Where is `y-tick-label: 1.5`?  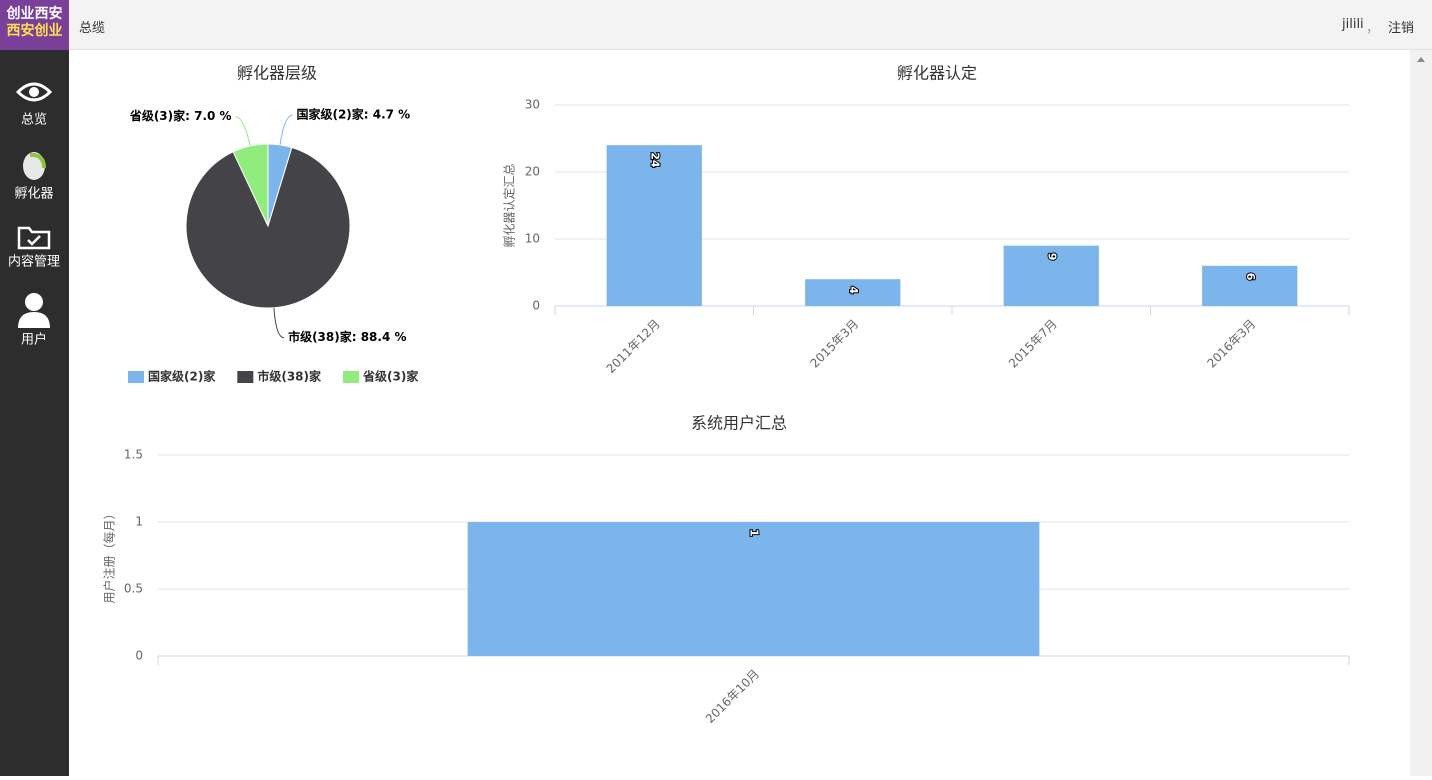 y-tick-label: 1.5 is located at coordinates (133, 455).